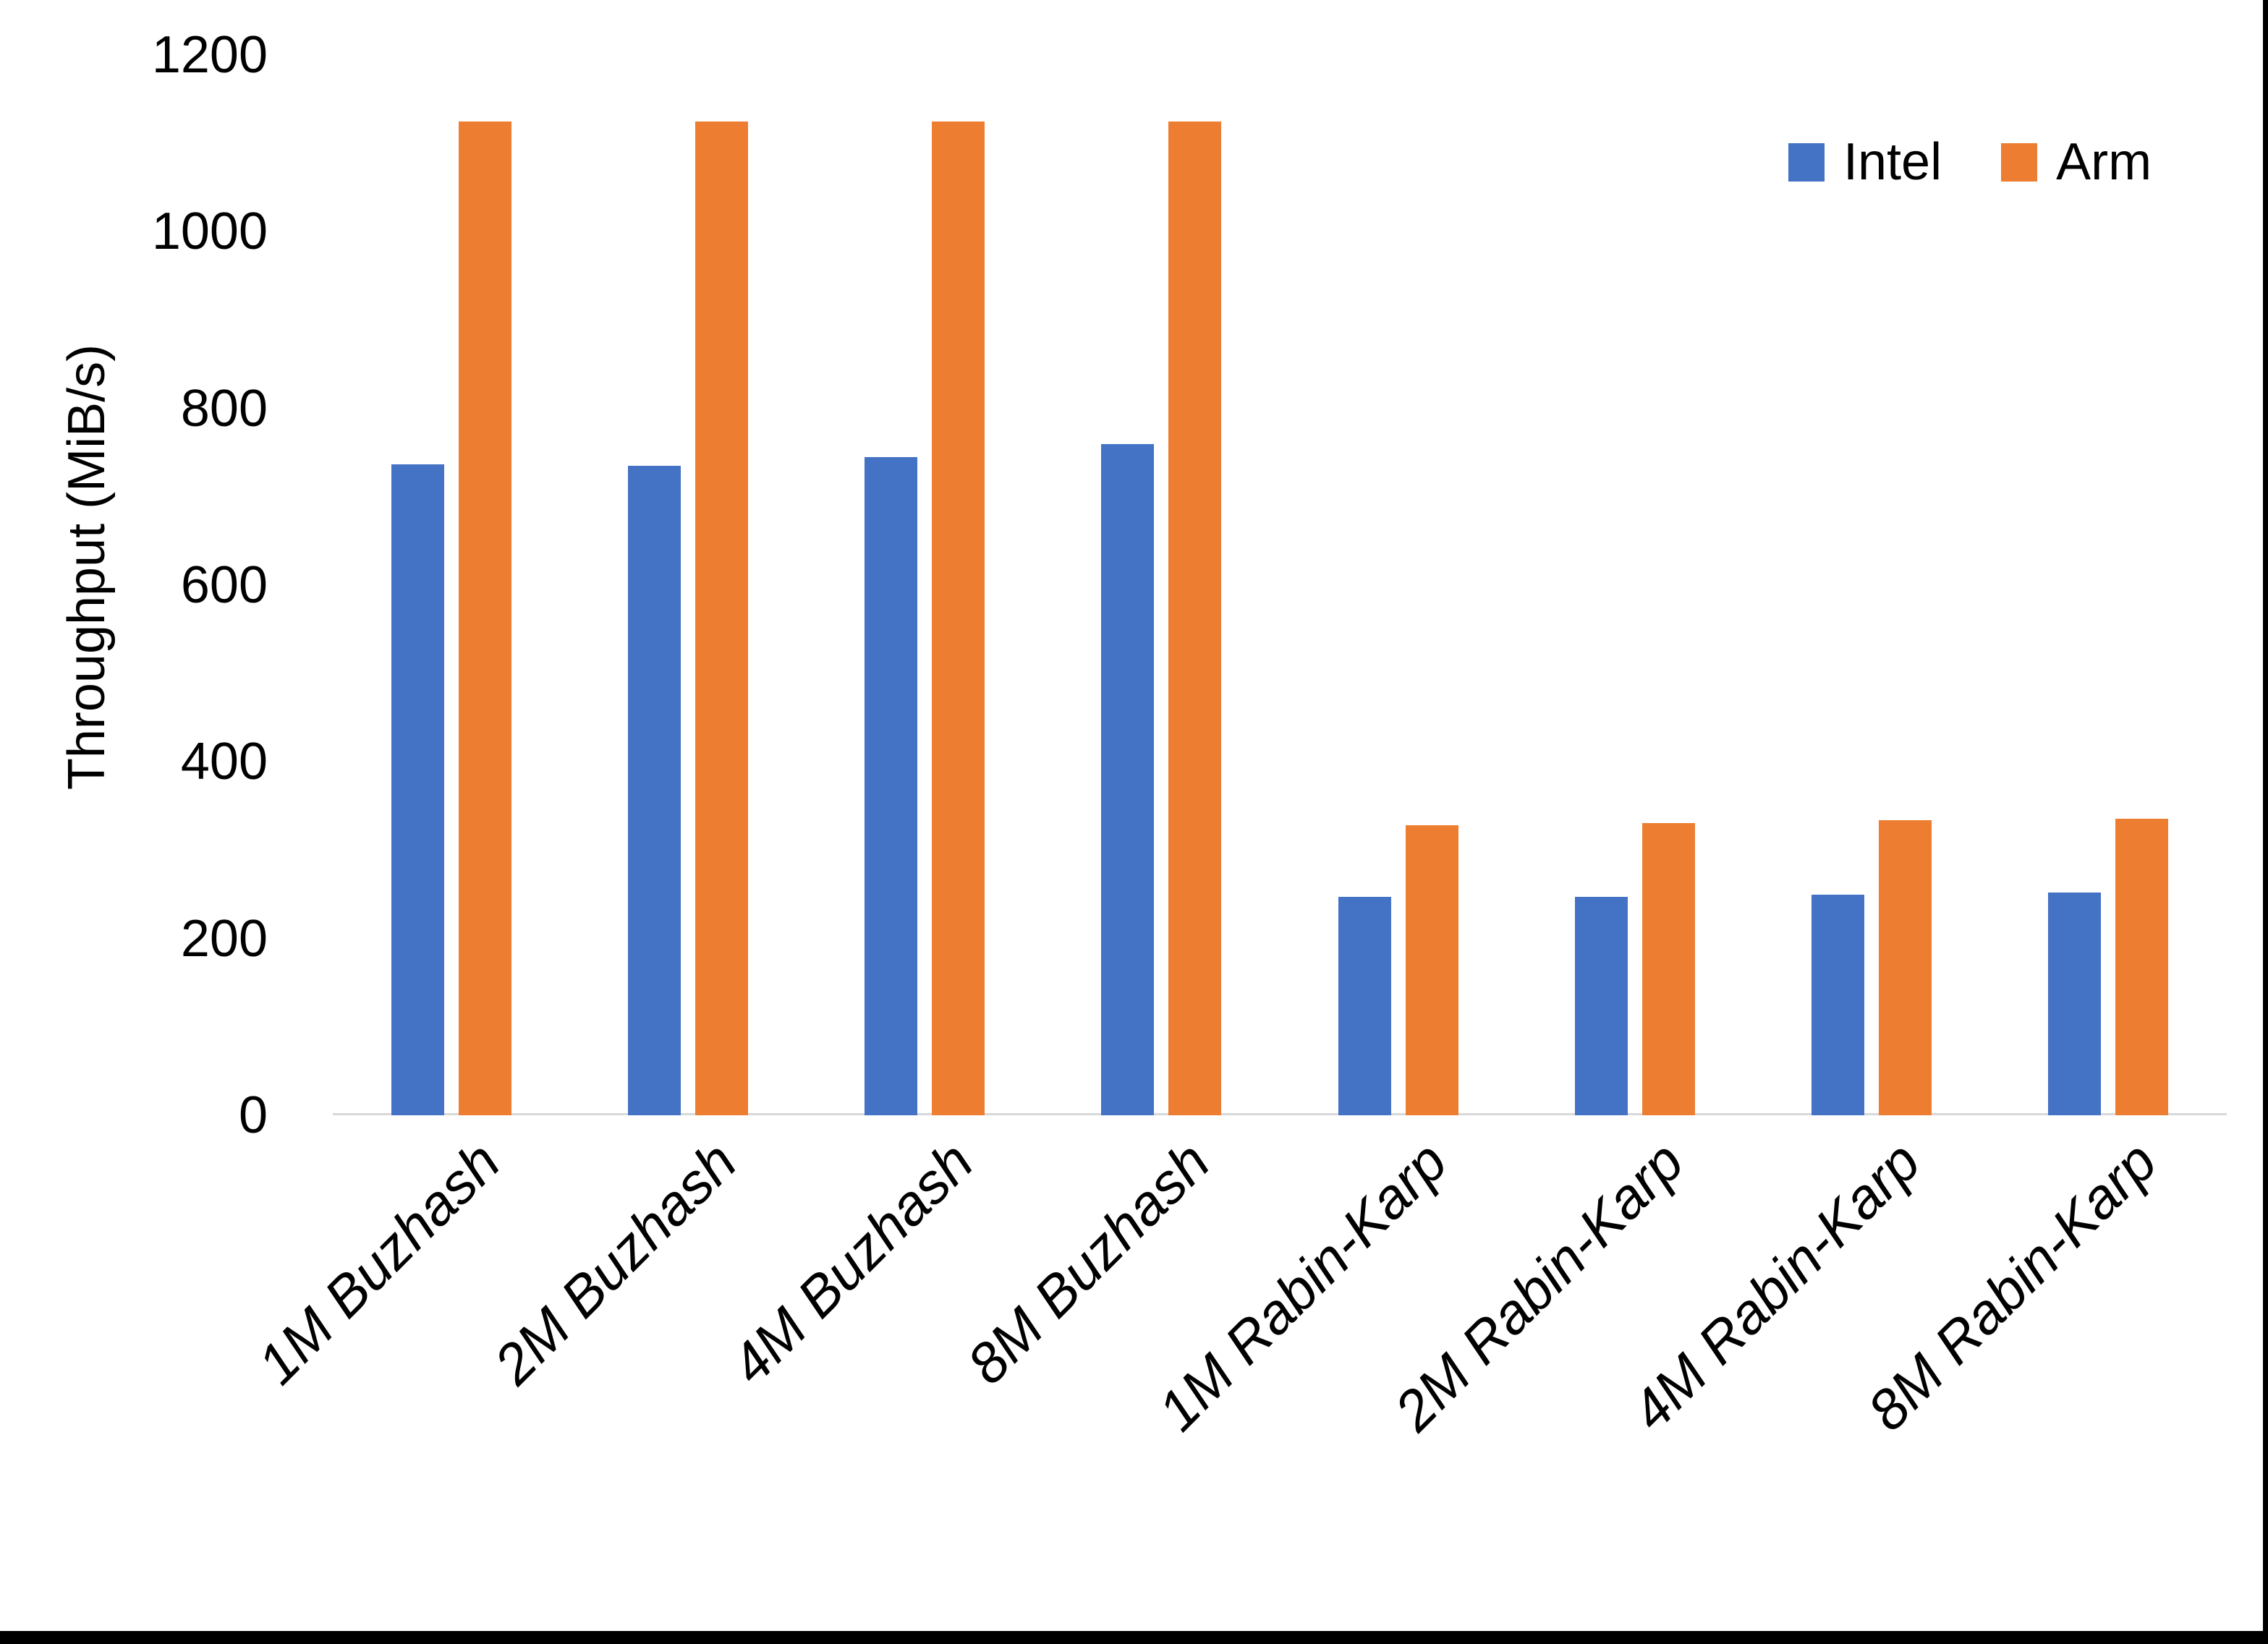 The height and width of the screenshot is (1644, 2268). Describe the element at coordinates (2019, 162) in the screenshot. I see `legend-arm-swatch-icon` at that location.